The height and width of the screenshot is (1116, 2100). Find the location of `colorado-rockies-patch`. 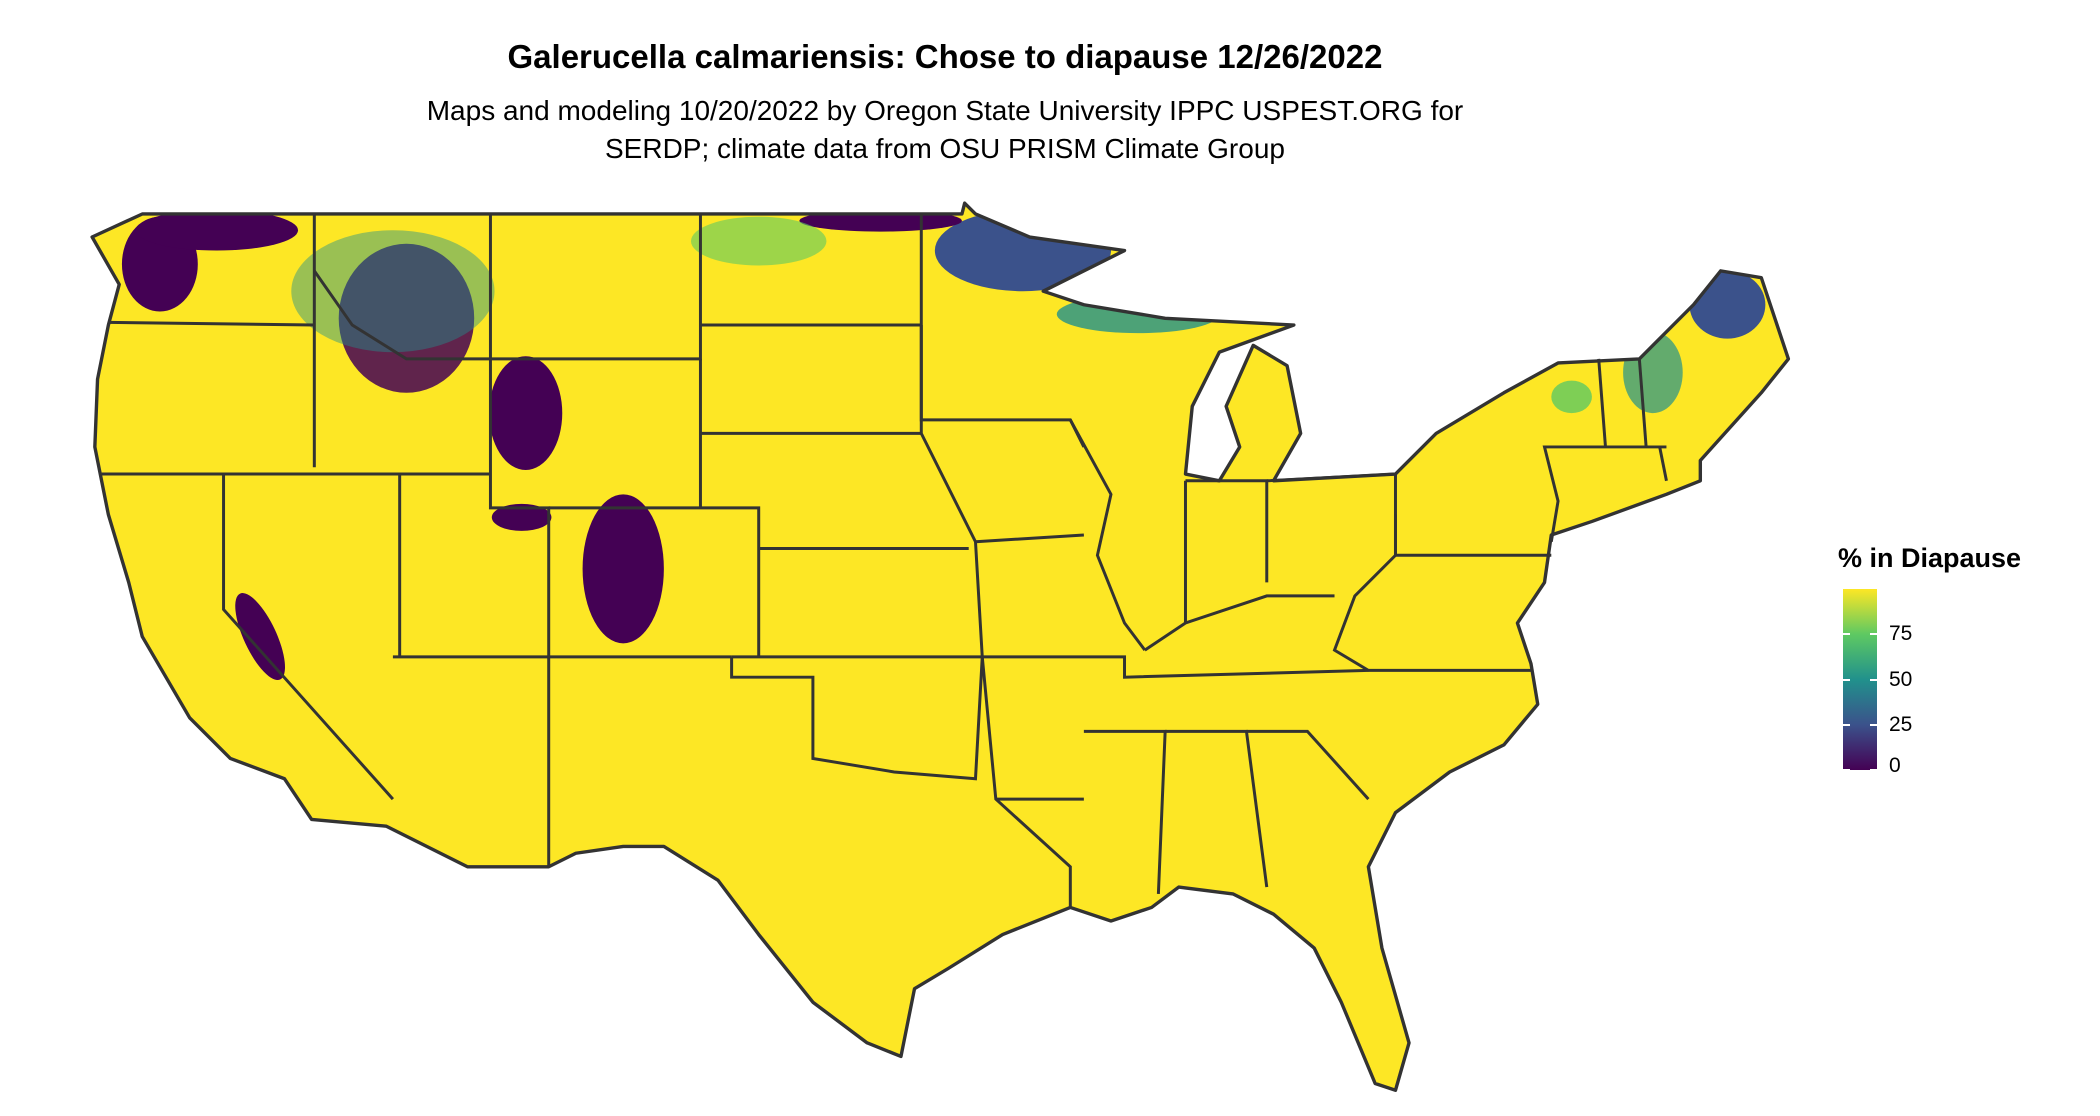

colorado-rockies-patch is located at coordinates (623, 569).